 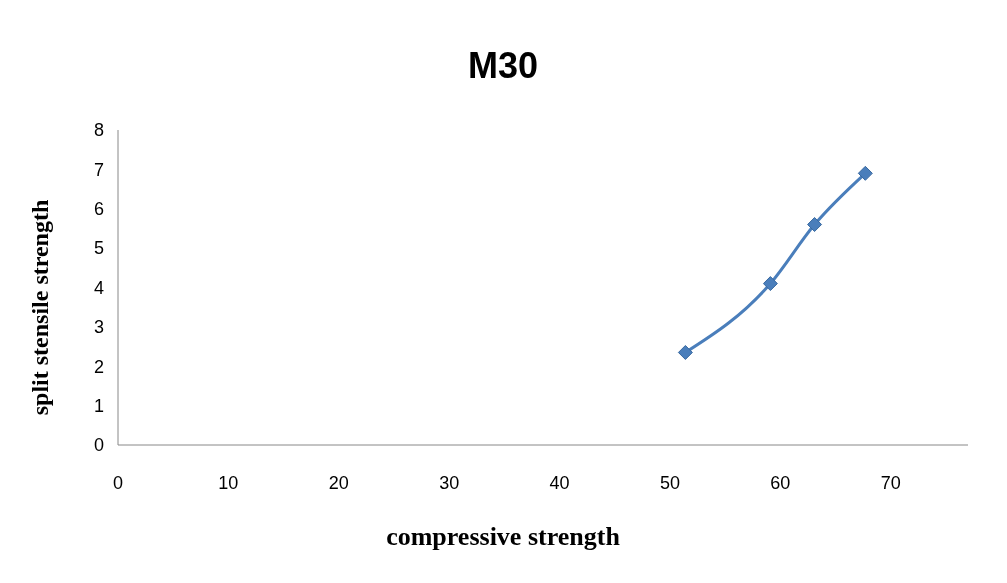 I want to click on x-axis-title: compressive strength, so click(x=503, y=536).